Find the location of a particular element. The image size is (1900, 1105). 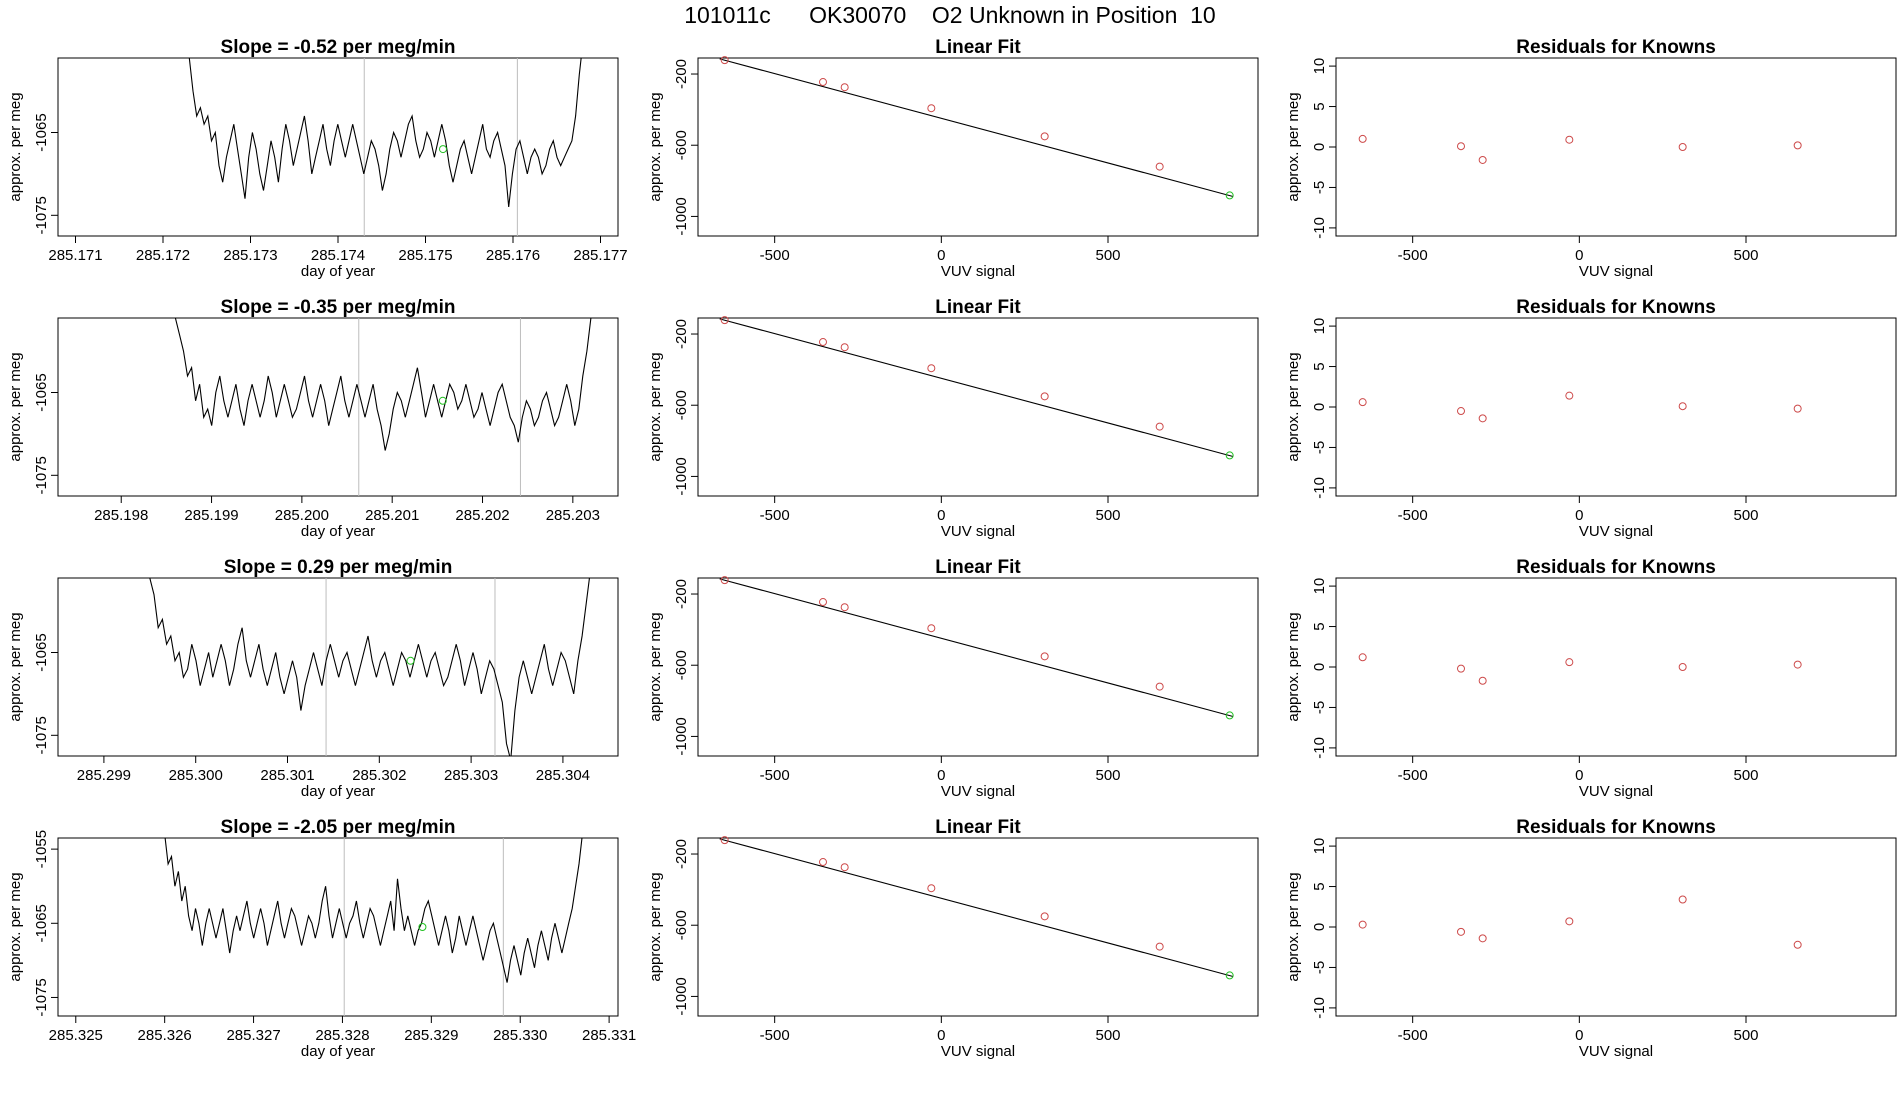

panel-title: Slope = -2.05 per meg/min is located at coordinates (338, 827).